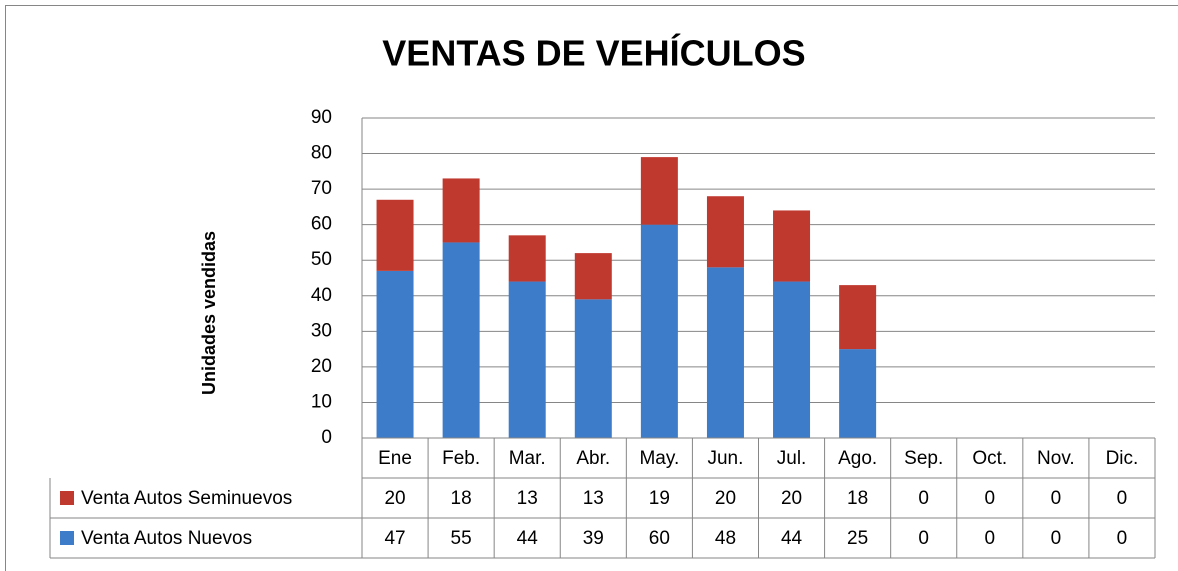  I want to click on y-tick-label: 30, so click(321, 330).